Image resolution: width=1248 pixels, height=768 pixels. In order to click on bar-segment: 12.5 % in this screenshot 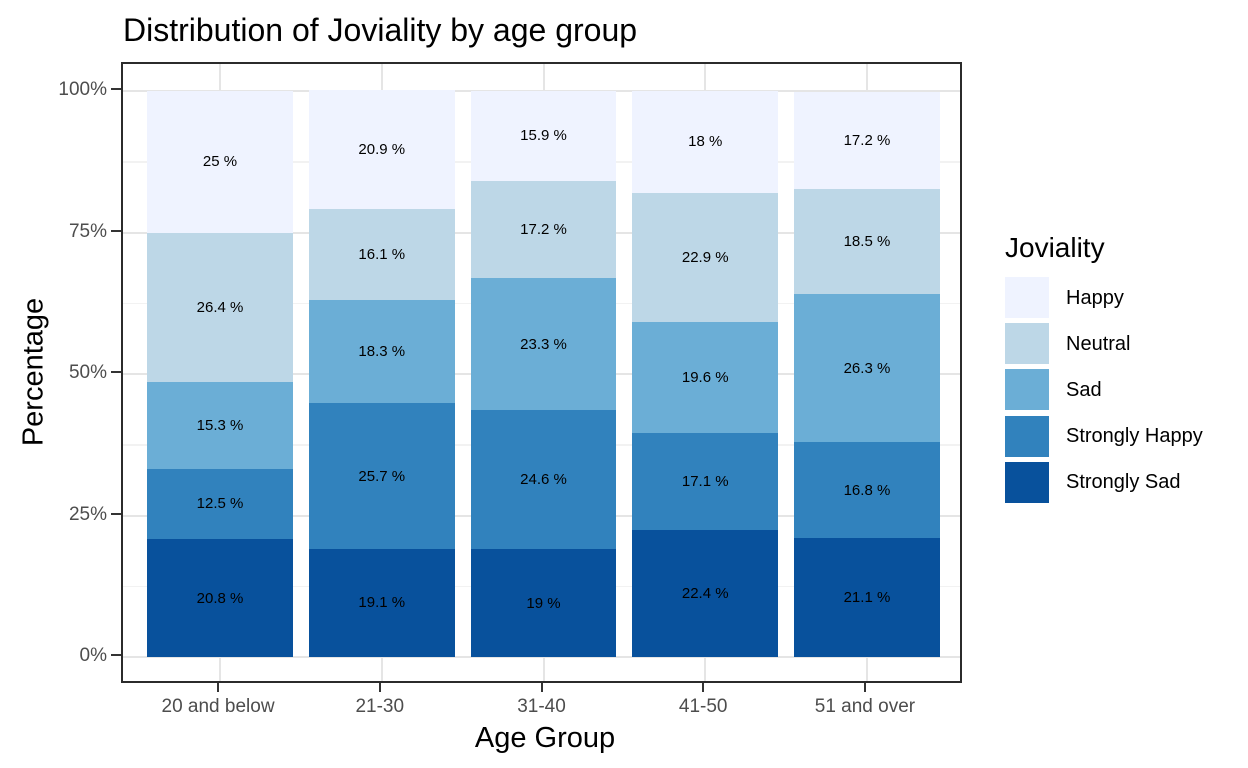, I will do `click(220, 504)`.